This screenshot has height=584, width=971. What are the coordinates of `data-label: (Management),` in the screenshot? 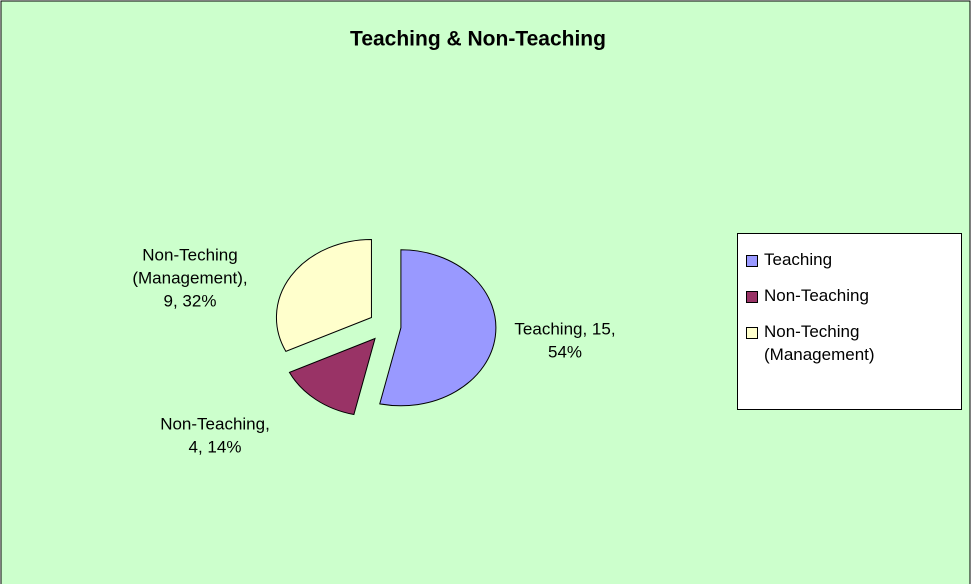 It's located at (189, 277).